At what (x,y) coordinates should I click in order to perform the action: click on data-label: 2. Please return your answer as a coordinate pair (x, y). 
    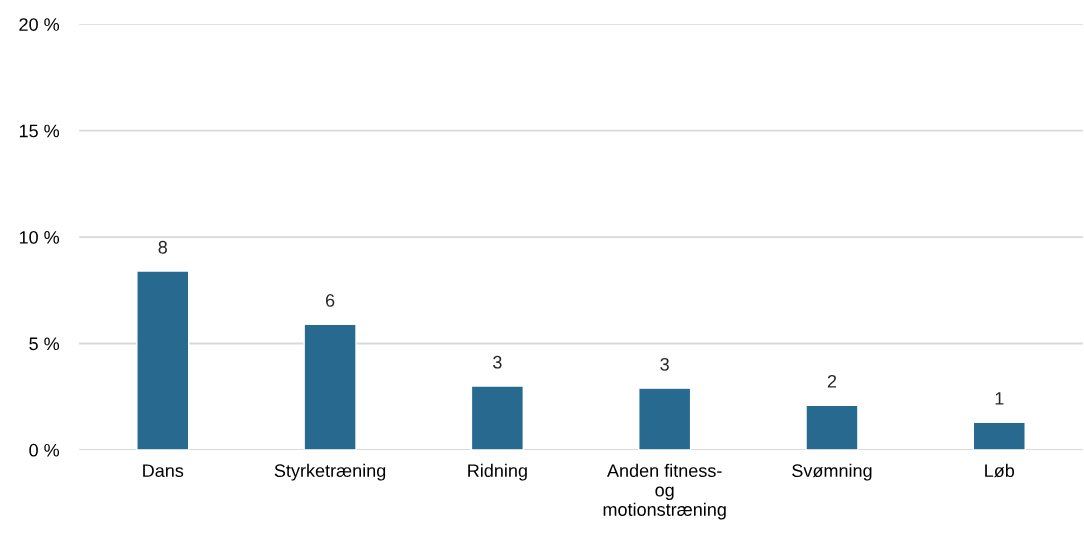
    Looking at the image, I should click on (832, 381).